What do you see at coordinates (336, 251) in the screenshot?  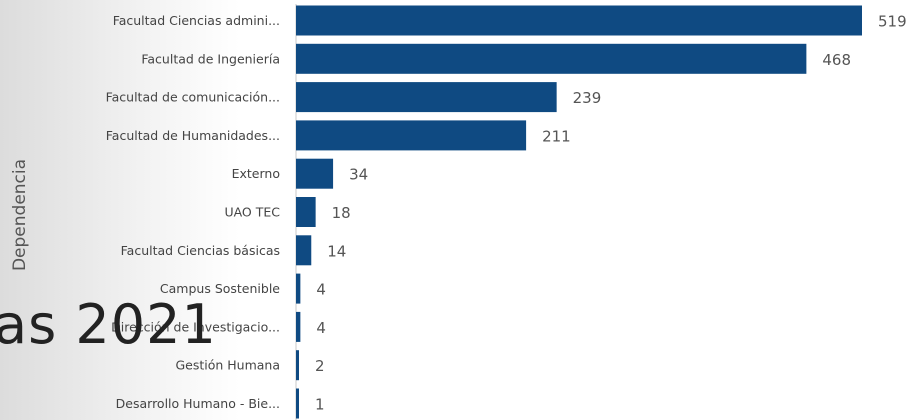 I see `data-label: 14` at bounding box center [336, 251].